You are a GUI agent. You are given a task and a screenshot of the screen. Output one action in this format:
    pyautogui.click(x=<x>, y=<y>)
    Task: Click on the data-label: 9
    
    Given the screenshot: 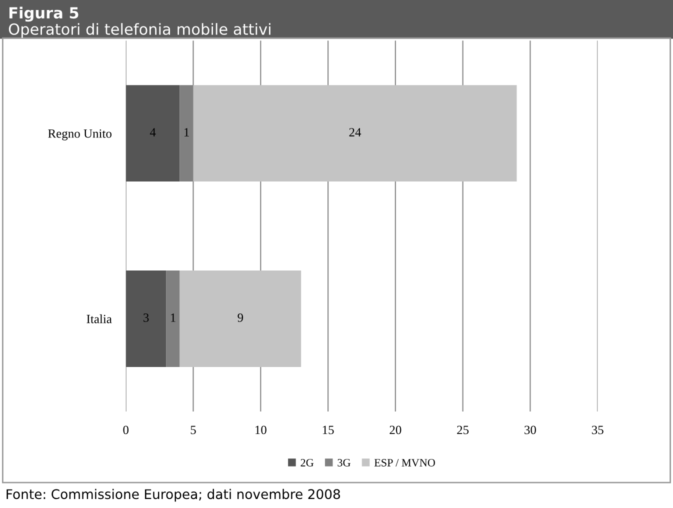 What is the action you would take?
    pyautogui.click(x=241, y=318)
    